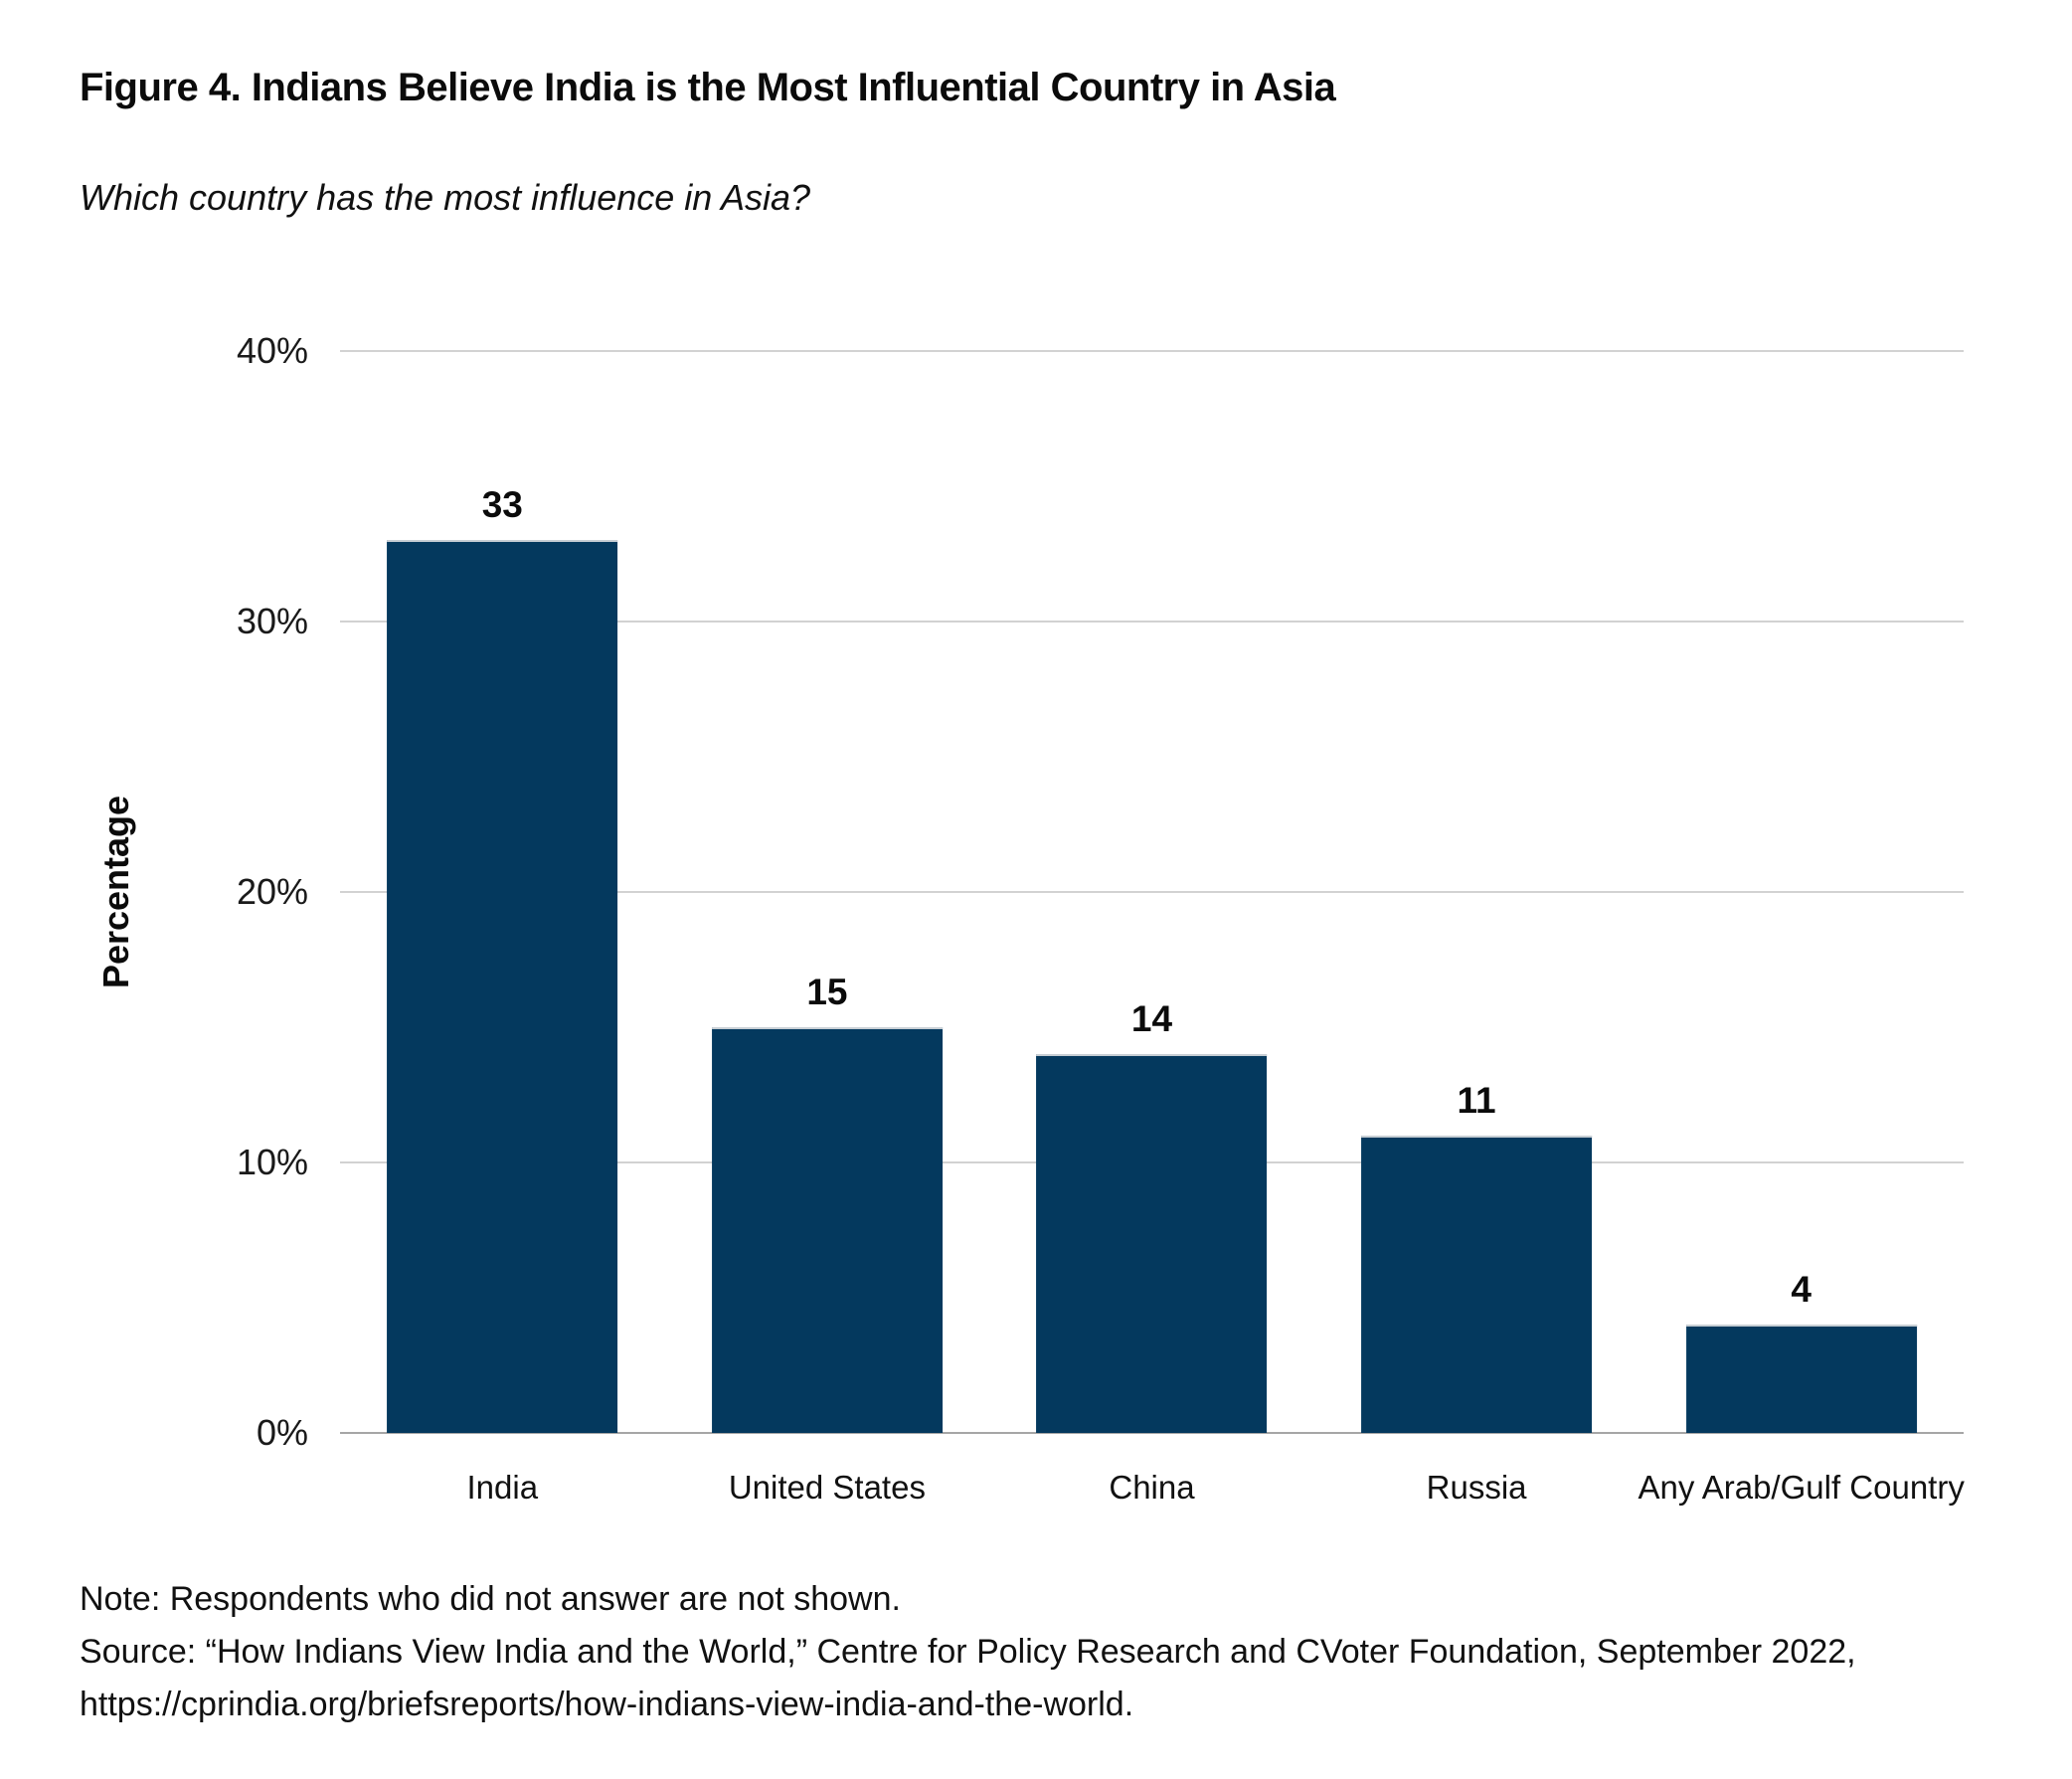 Image resolution: width=2072 pixels, height=1779 pixels. What do you see at coordinates (272, 350) in the screenshot?
I see `y-tick-label-40: 40%` at bounding box center [272, 350].